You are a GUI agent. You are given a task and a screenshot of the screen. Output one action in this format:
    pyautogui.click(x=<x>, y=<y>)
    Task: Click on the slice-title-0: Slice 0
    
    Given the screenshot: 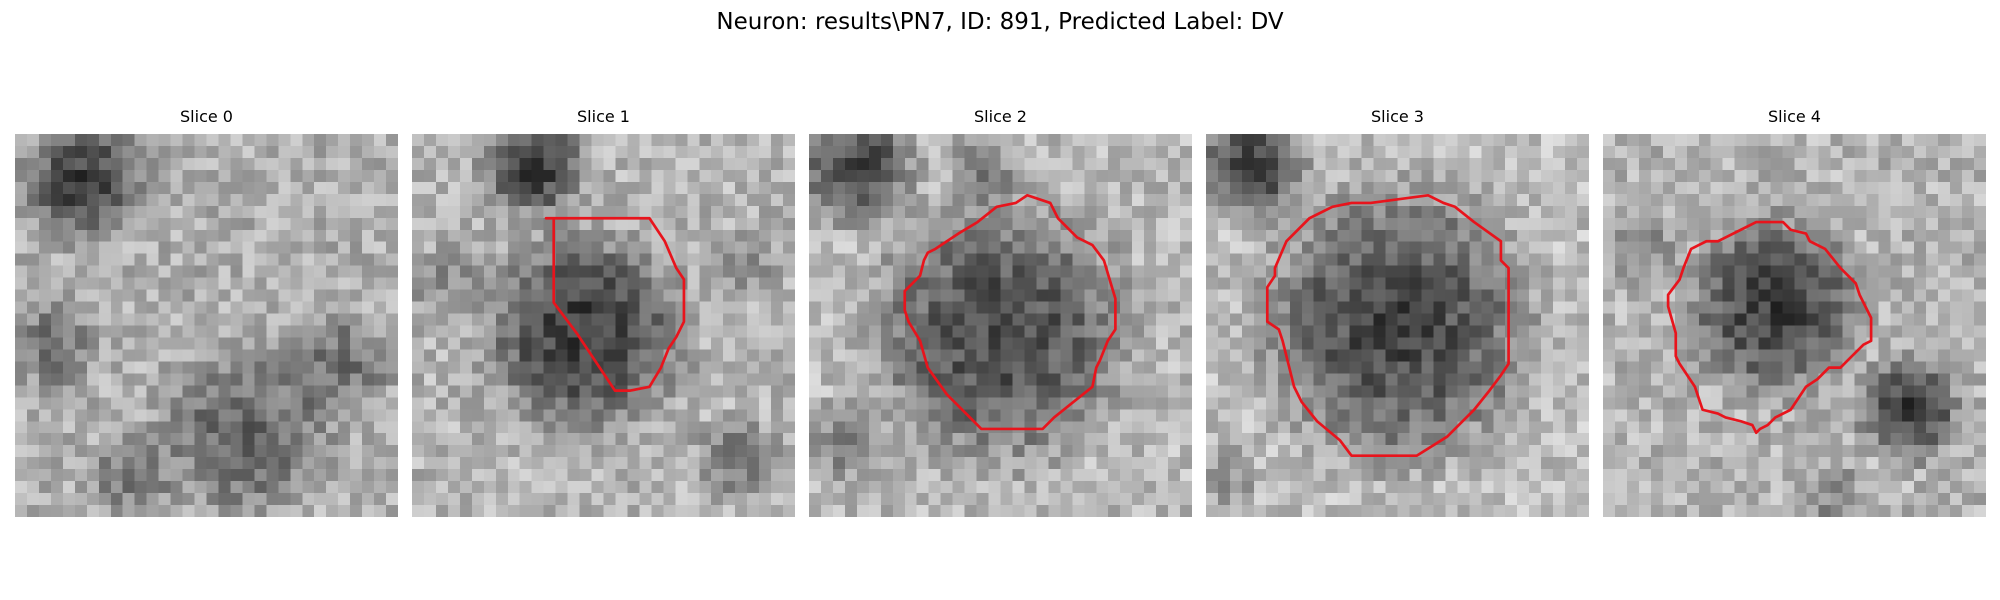 What is the action you would take?
    pyautogui.click(x=206, y=116)
    